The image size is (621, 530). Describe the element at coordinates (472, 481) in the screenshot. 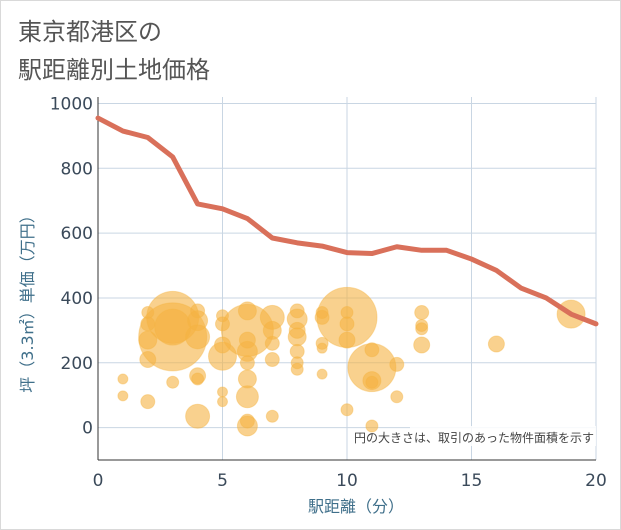

I see `x-tick-label-3: 15` at that location.